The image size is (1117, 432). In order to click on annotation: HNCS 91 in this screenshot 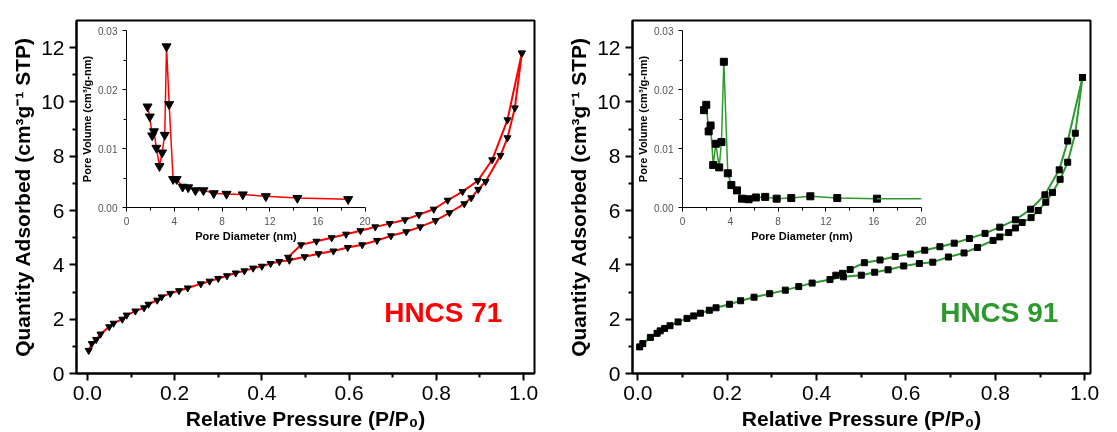, I will do `click(999, 312)`.